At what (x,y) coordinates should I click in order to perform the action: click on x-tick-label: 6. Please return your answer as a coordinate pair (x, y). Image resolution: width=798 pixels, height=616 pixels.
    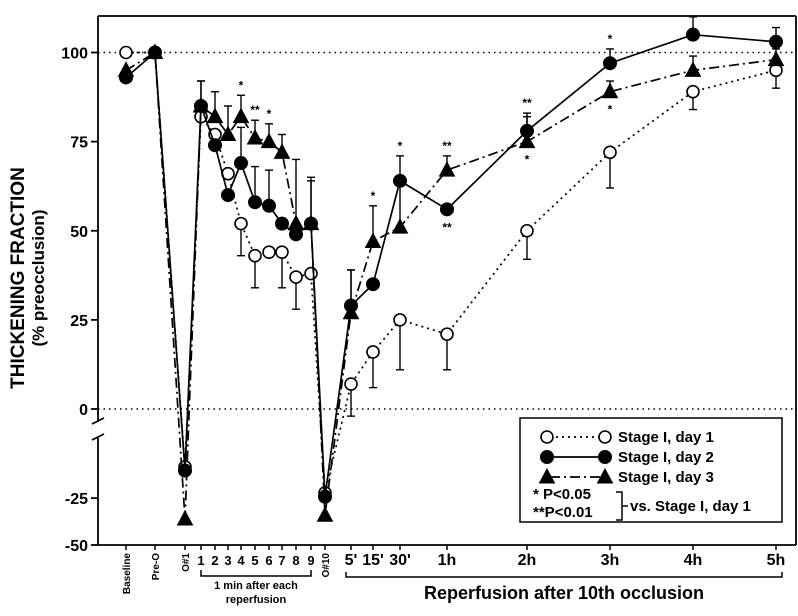
    Looking at the image, I should click on (268, 560).